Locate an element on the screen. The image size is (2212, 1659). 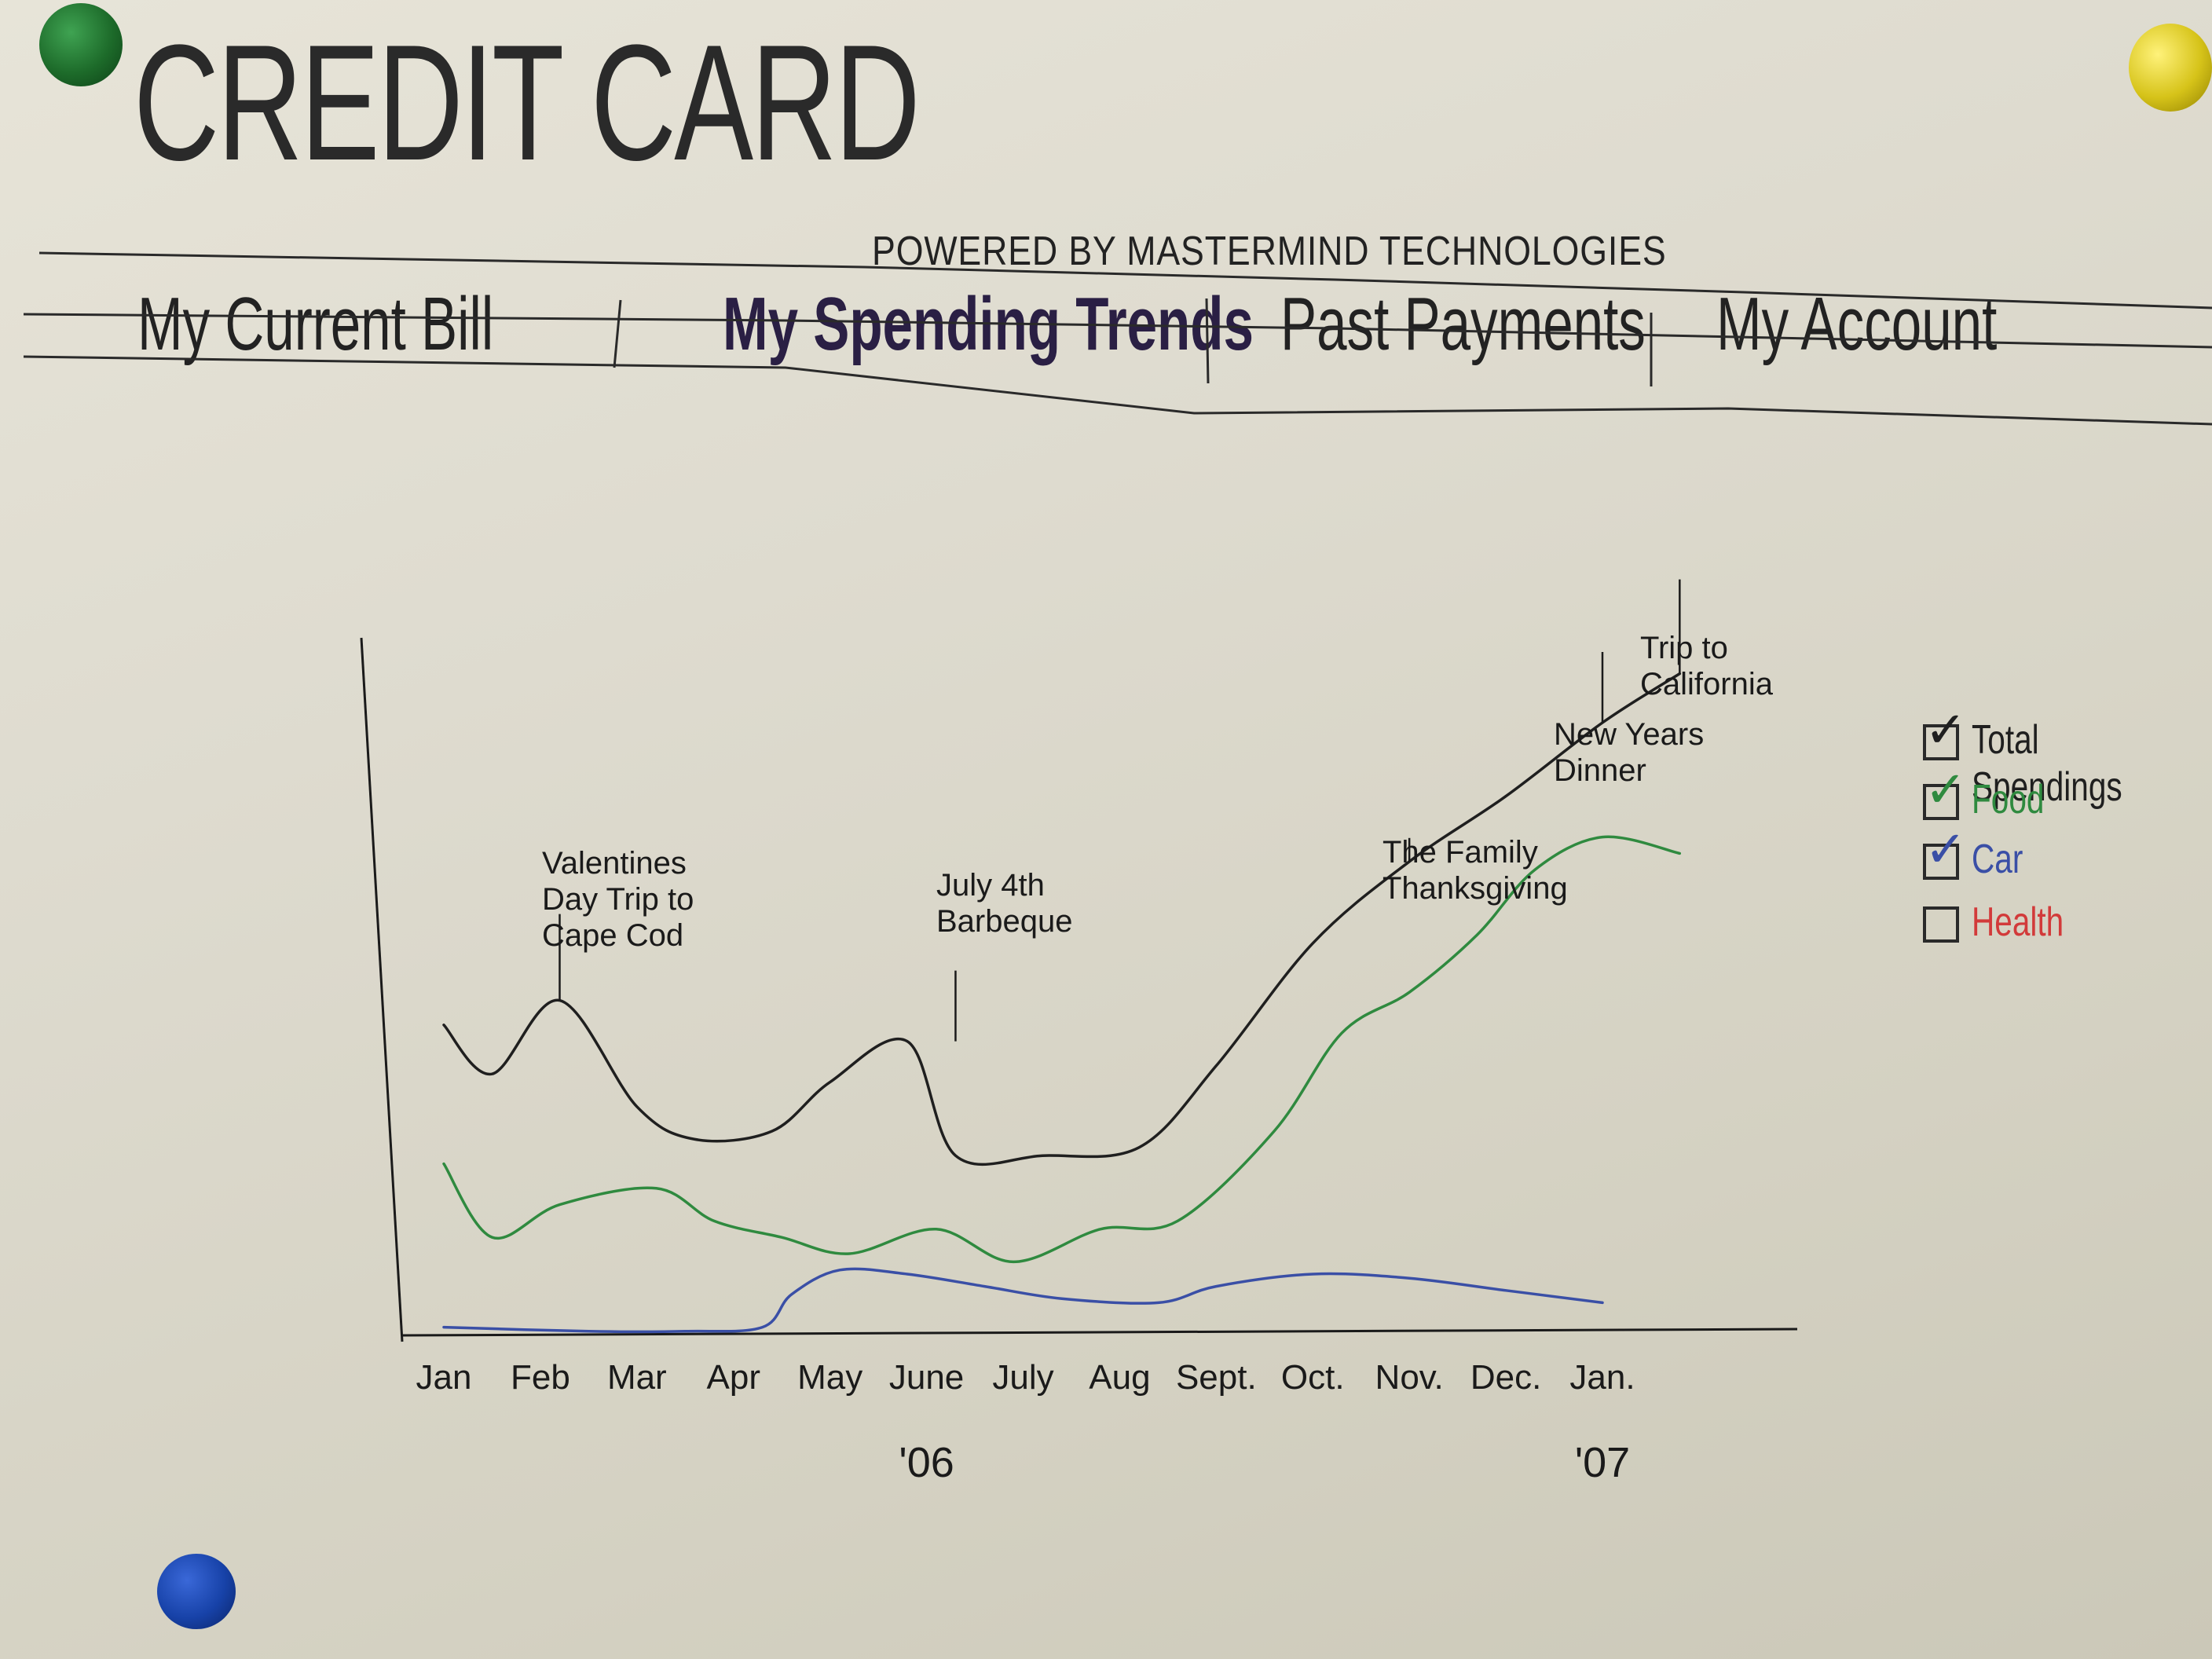
x-tick-label: Jan is located at coordinates (444, 1377).